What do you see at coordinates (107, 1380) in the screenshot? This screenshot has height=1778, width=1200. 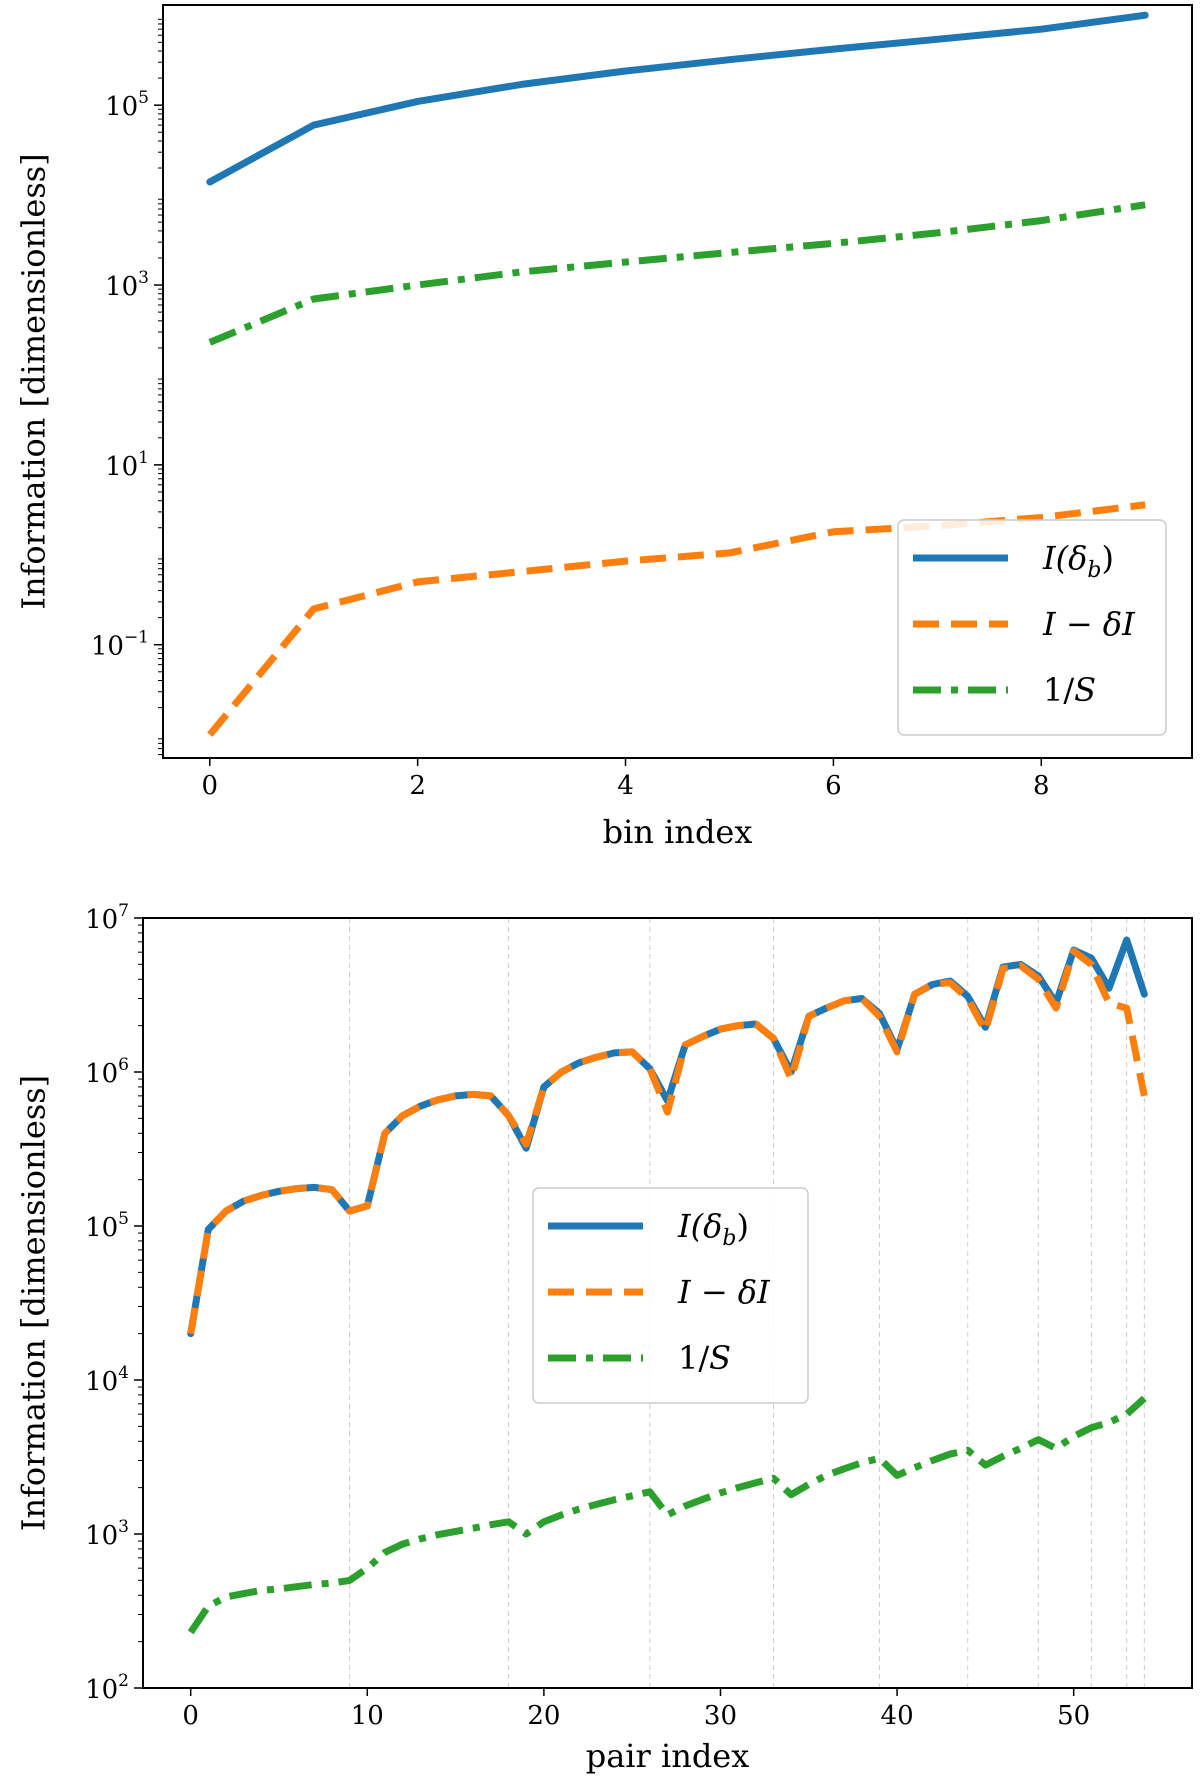 I see `y-tick-label: 10⁴` at bounding box center [107, 1380].